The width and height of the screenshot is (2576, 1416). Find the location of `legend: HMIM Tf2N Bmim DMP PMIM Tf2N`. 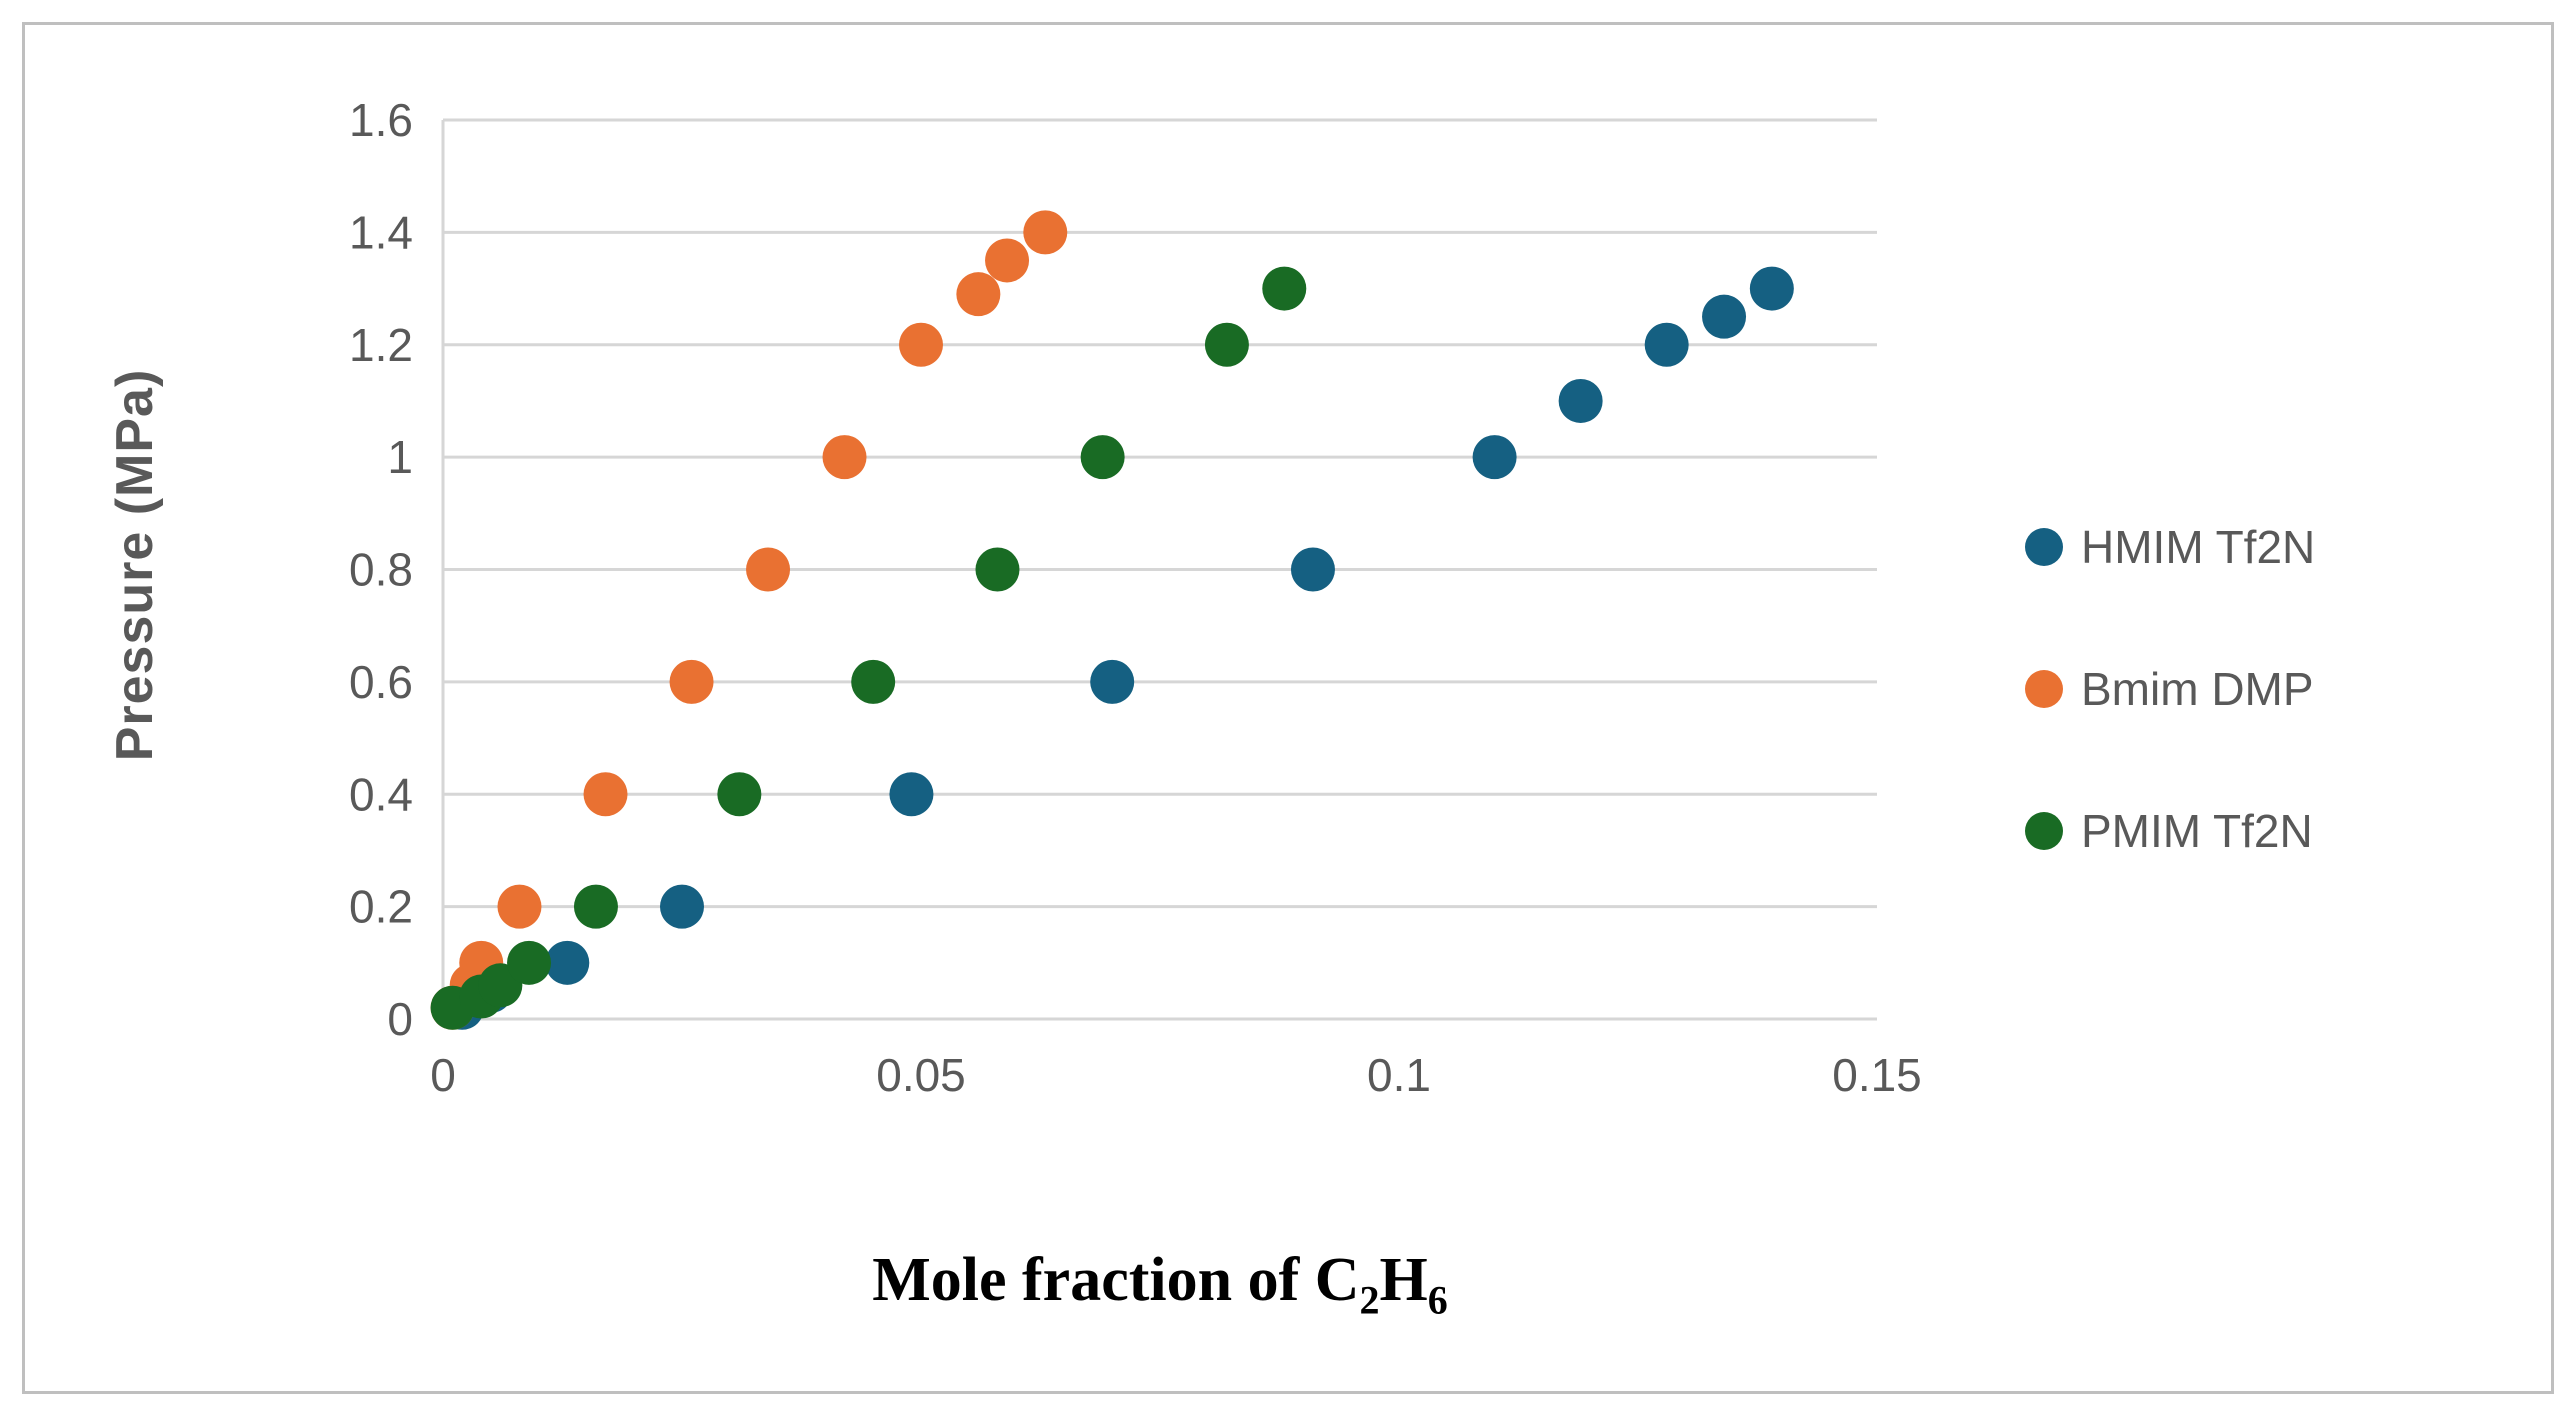

legend: HMIM Tf2N Bmim DMP PMIM Tf2N is located at coordinates (2170, 689).